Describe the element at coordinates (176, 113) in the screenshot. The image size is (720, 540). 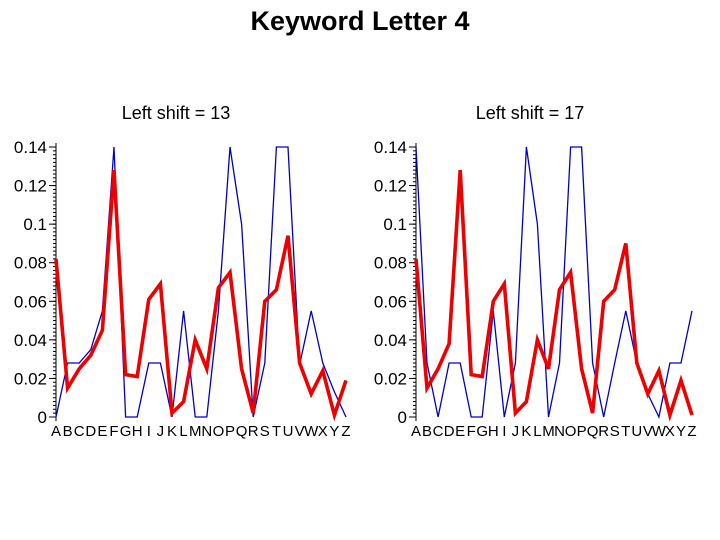
I see `chart-title: Left shift = 13` at that location.